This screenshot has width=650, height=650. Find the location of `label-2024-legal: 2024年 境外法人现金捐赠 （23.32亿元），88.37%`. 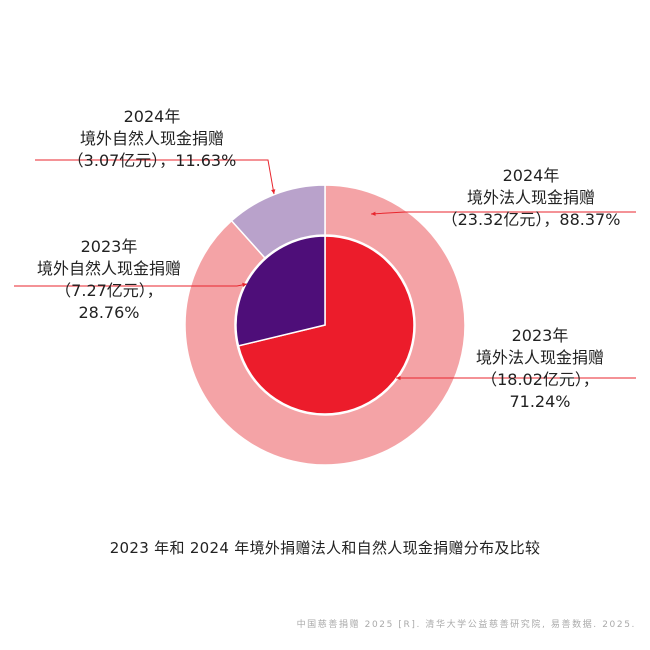

label-2024-legal: 2024年 境外法人现金捐赠 （23.32亿元），88.37% is located at coordinates (531, 198).